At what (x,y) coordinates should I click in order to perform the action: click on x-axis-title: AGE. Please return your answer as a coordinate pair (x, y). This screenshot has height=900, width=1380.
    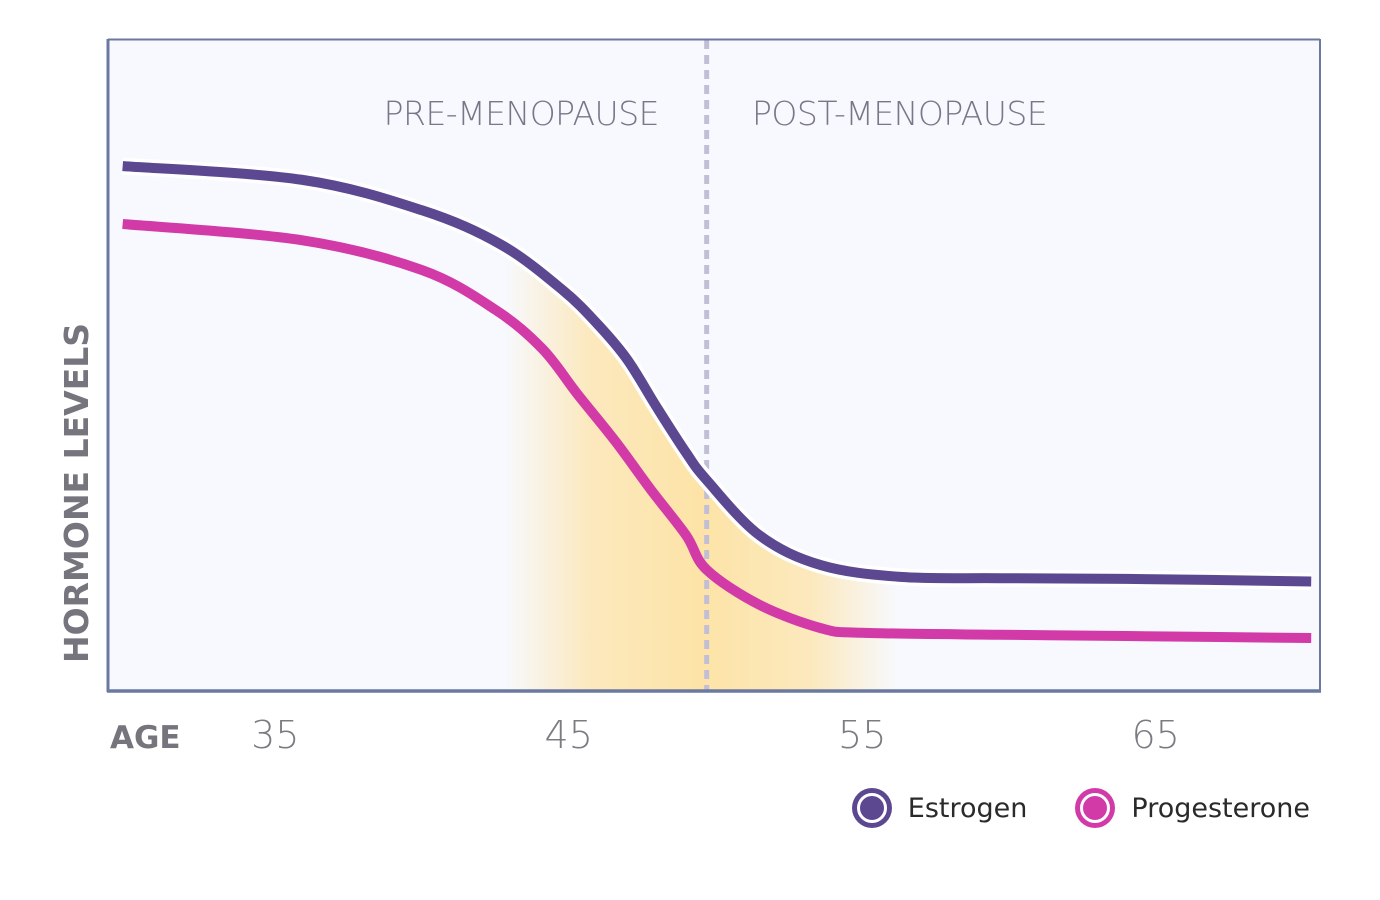
    Looking at the image, I should click on (145, 738).